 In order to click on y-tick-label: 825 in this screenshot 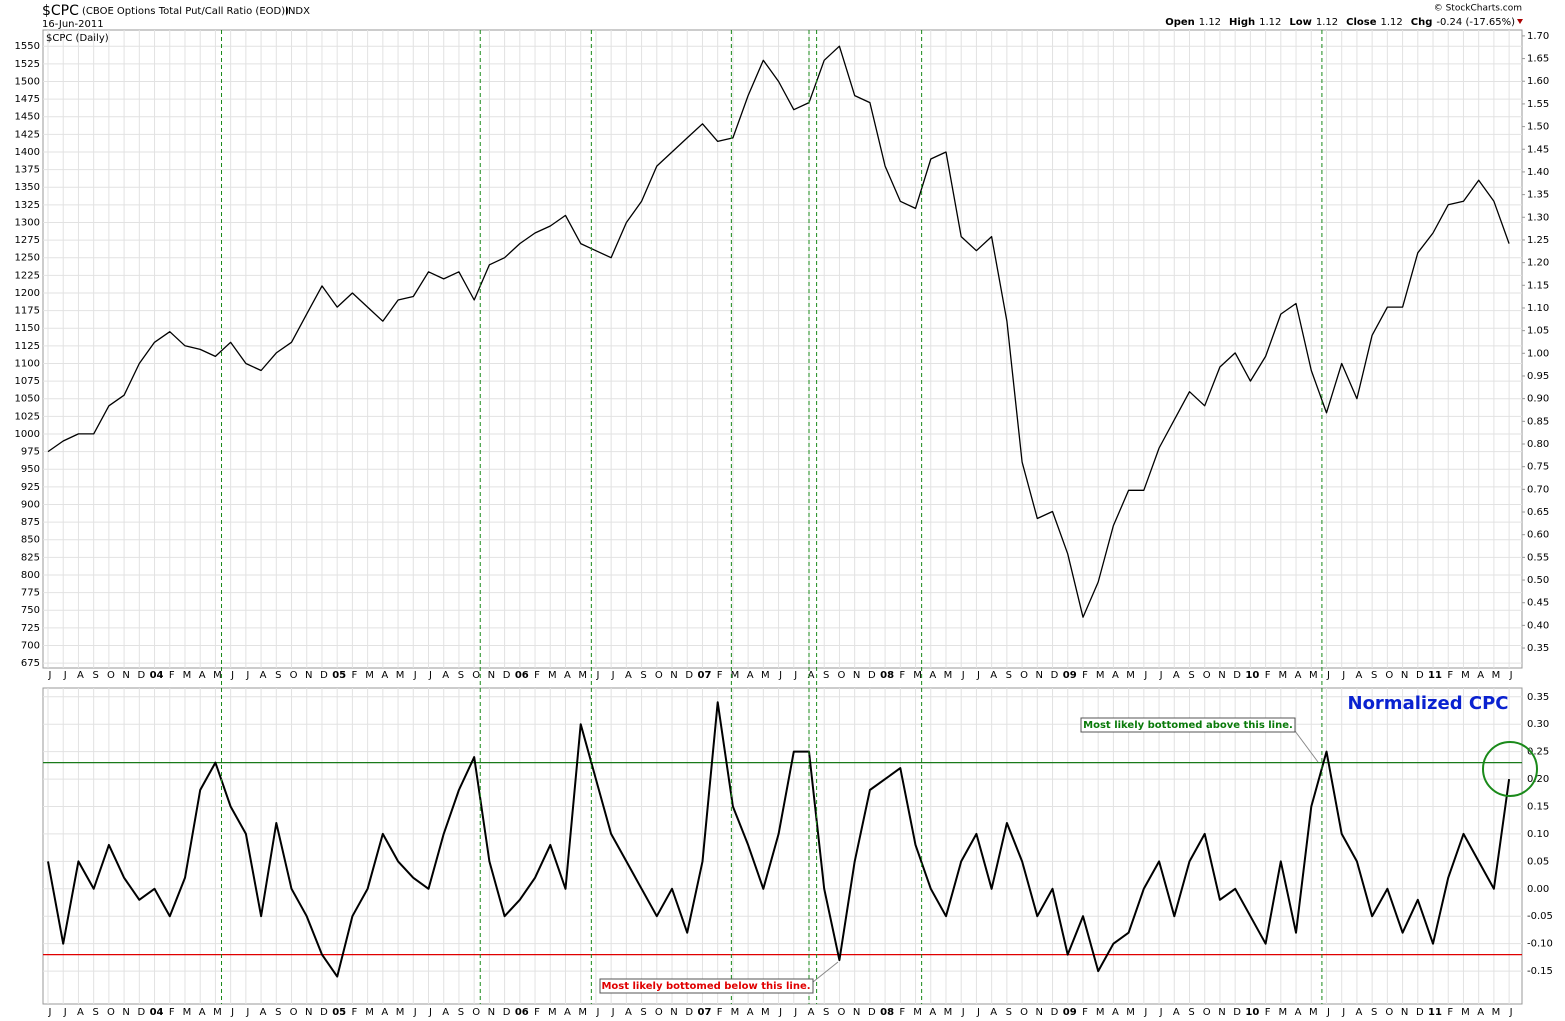, I will do `click(30, 557)`.